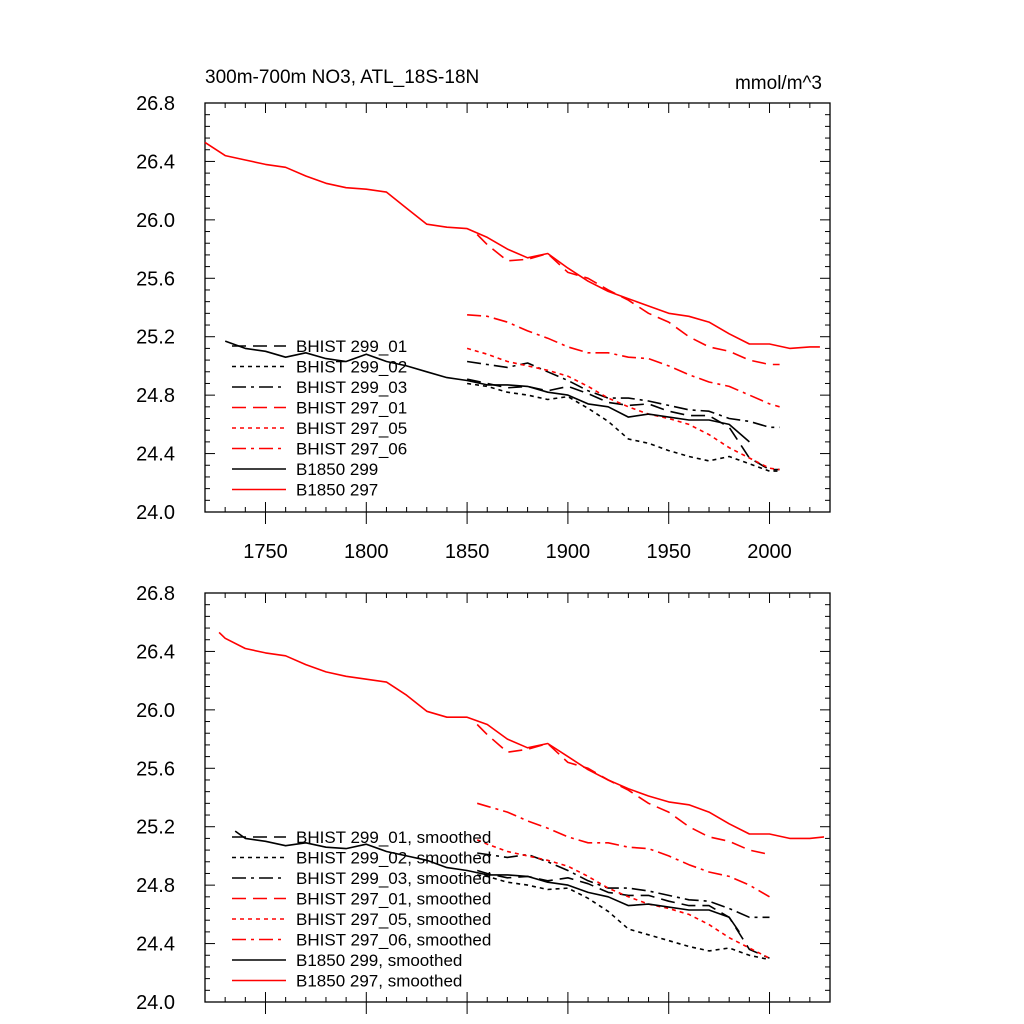  I want to click on x-tick-label: 1900, so click(568, 552).